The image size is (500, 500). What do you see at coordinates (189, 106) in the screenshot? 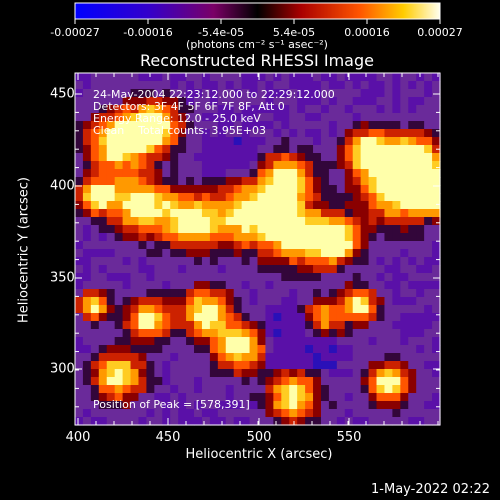
I see `detectors-label: Detectors: 3F 4F 5F 6F 7F 8F, Att 0` at bounding box center [189, 106].